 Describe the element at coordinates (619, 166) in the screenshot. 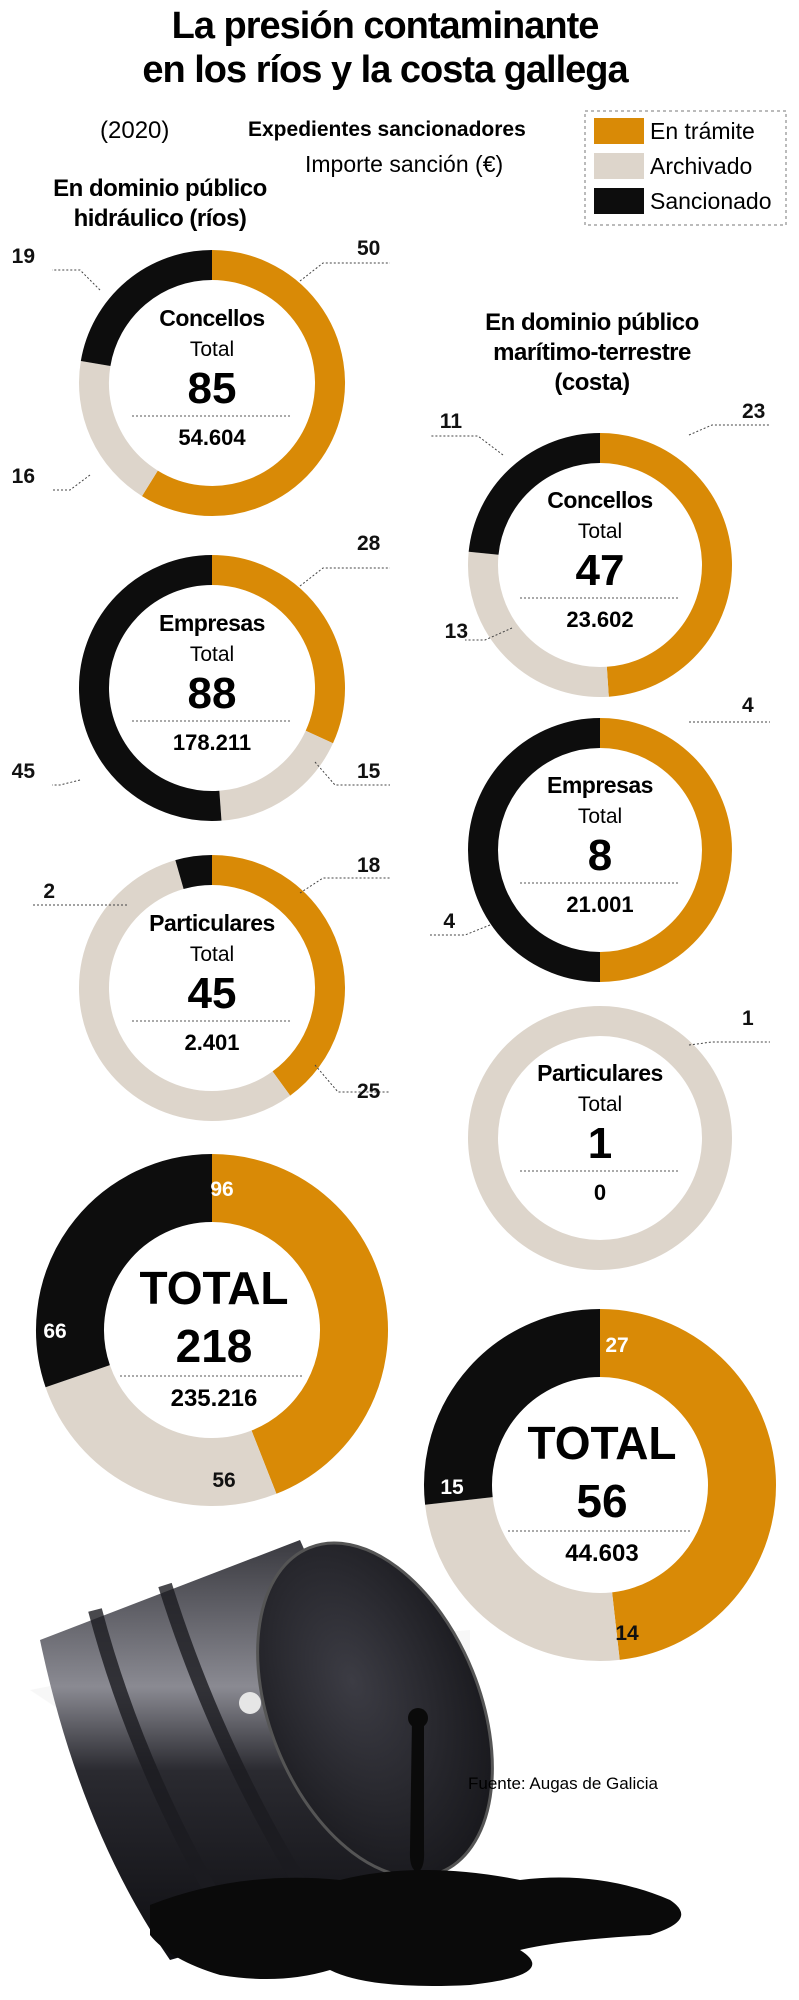

I see `legend-swatch-archivado` at that location.